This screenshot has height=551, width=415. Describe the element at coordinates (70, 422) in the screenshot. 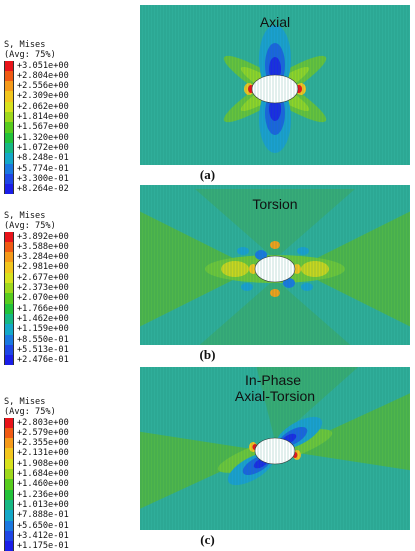

I see `legend-entry: +2.803e+00` at that location.